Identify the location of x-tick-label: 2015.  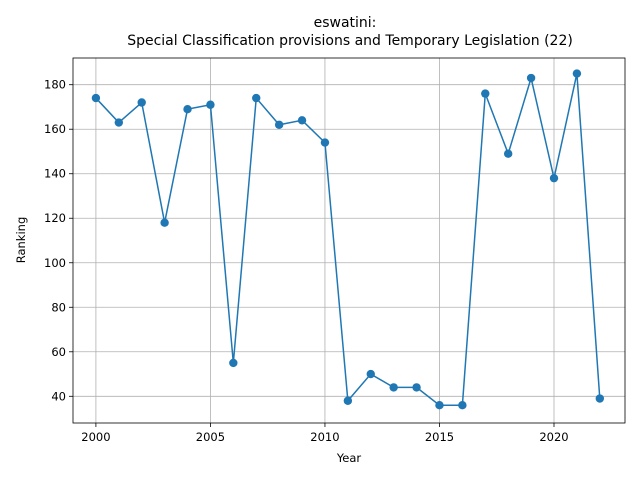
(439, 437).